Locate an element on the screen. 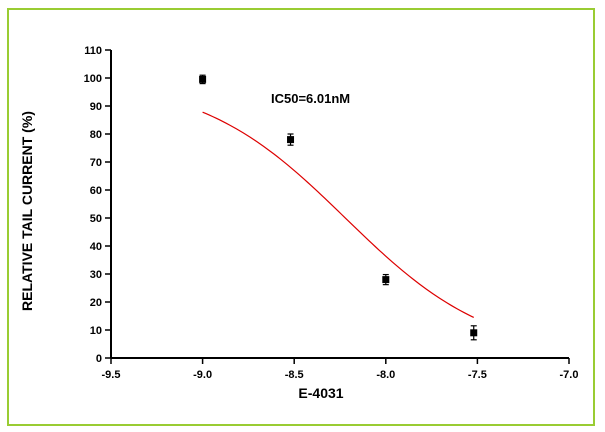 Image resolution: width=605 pixels, height=432 pixels. x-tick-label: -8.0 is located at coordinates (385, 375).